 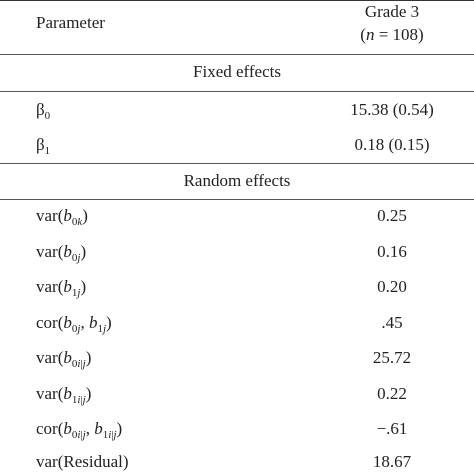 I want to click on row-var-b1ij-value: 0.22, so click(x=392, y=393).